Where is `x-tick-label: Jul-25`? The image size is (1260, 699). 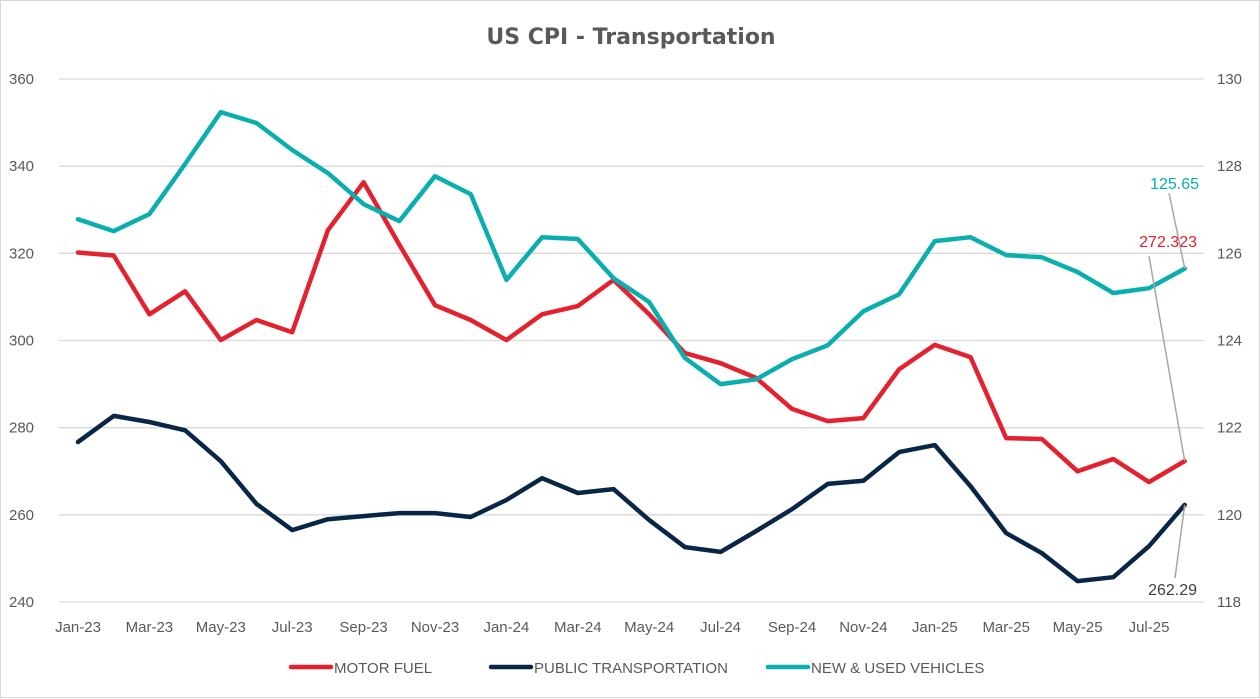
x-tick-label: Jul-25 is located at coordinates (1149, 627).